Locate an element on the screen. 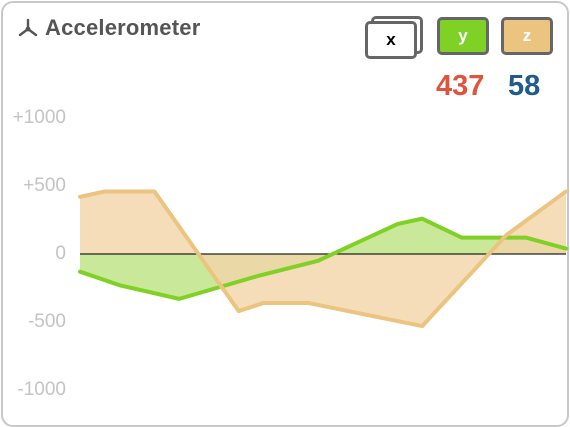 The image size is (570, 427). z-axis-button: z is located at coordinates (527, 36).